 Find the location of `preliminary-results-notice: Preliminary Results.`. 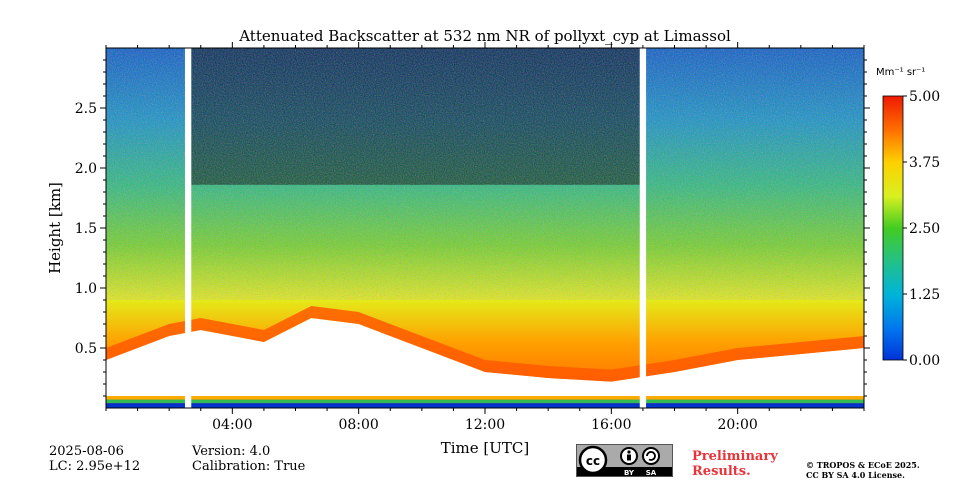

preliminary-results-notice: Preliminary Results. is located at coordinates (735, 464).